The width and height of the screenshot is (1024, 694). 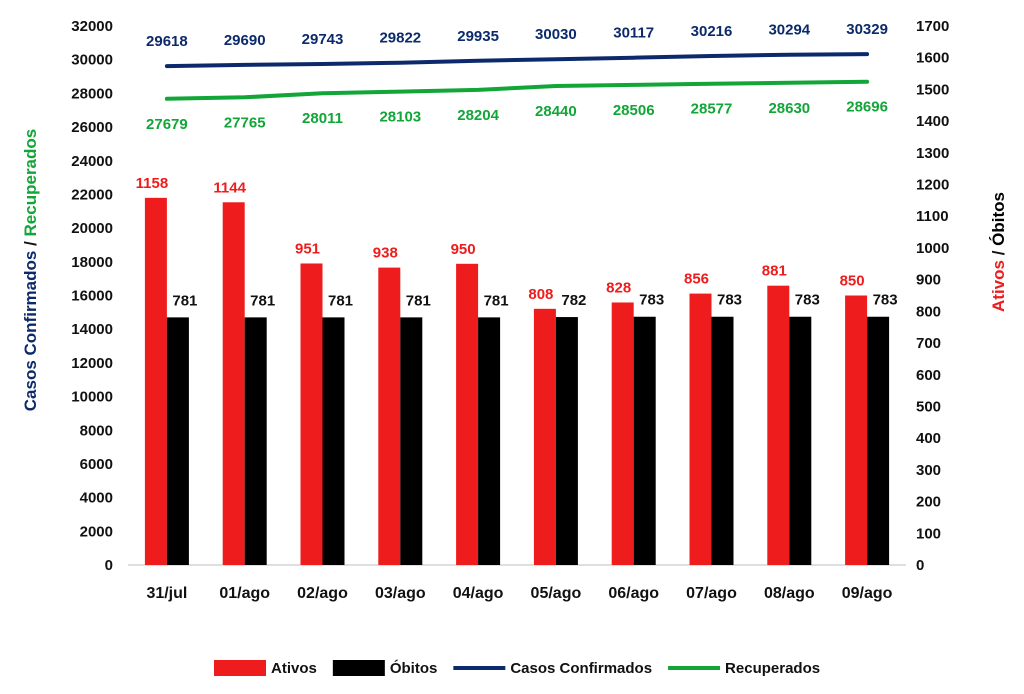 I want to click on y-right-tick-label: 300, so click(x=928, y=470).